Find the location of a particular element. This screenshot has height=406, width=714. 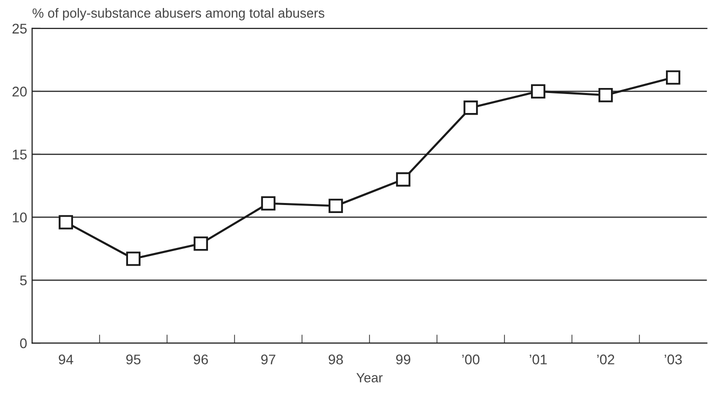

x-tick-label: ’01 is located at coordinates (538, 359).